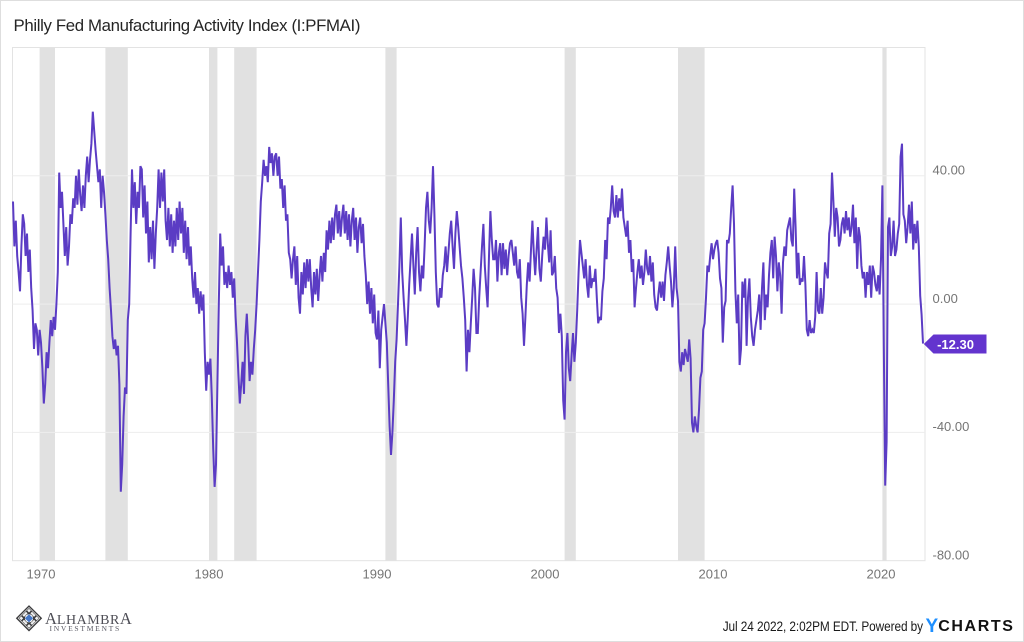 This screenshot has width=1024, height=642. What do you see at coordinates (713, 574) in the screenshot?
I see `svg-text: 2010` at bounding box center [713, 574].